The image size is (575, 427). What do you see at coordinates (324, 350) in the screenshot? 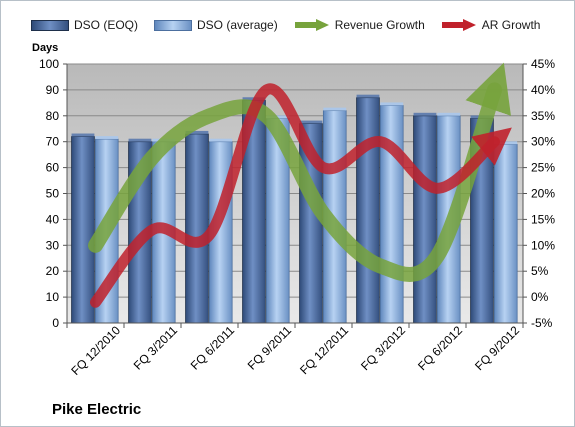
I see `x-tick-label: FQ 12/2011` at bounding box center [324, 350].